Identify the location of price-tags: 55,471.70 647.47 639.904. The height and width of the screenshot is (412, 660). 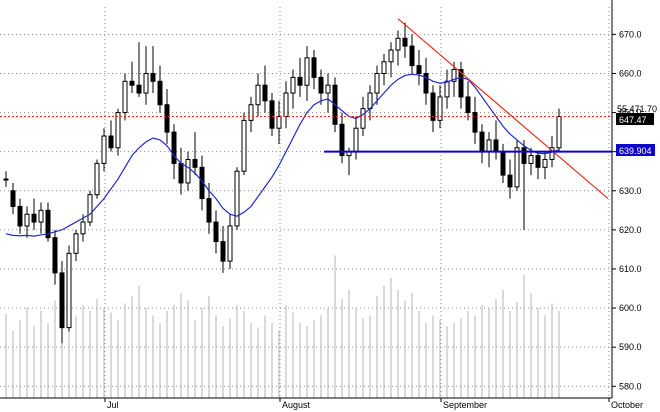
(636, 130).